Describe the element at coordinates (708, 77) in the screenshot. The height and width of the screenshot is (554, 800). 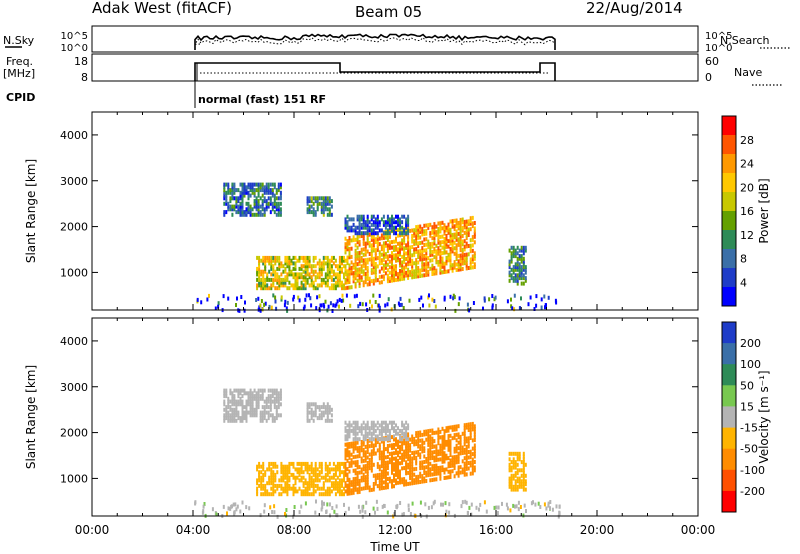
I see `freq-right-tick-bottom: 0` at that location.